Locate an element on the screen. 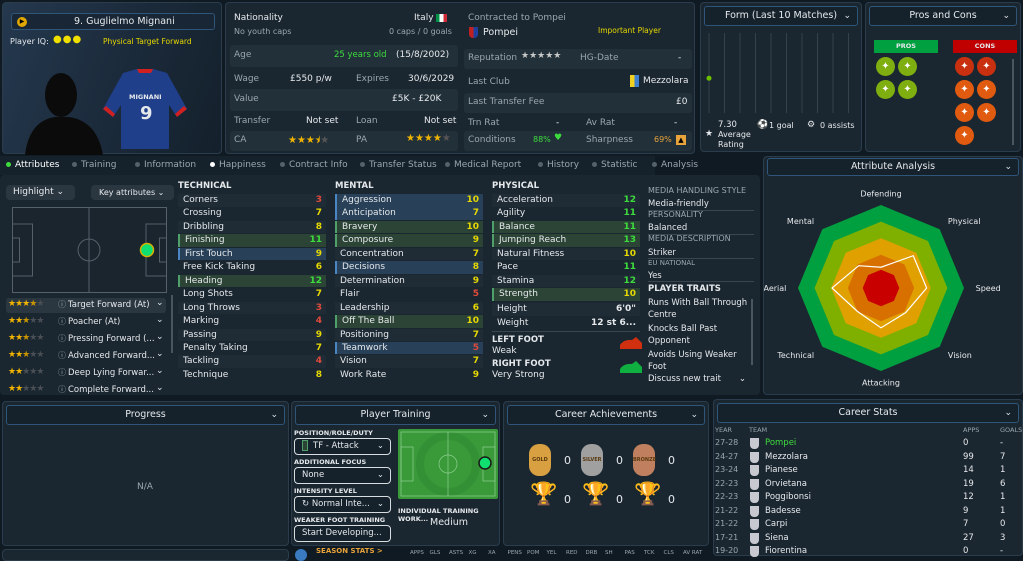  tab-information: Information is located at coordinates (165, 165).